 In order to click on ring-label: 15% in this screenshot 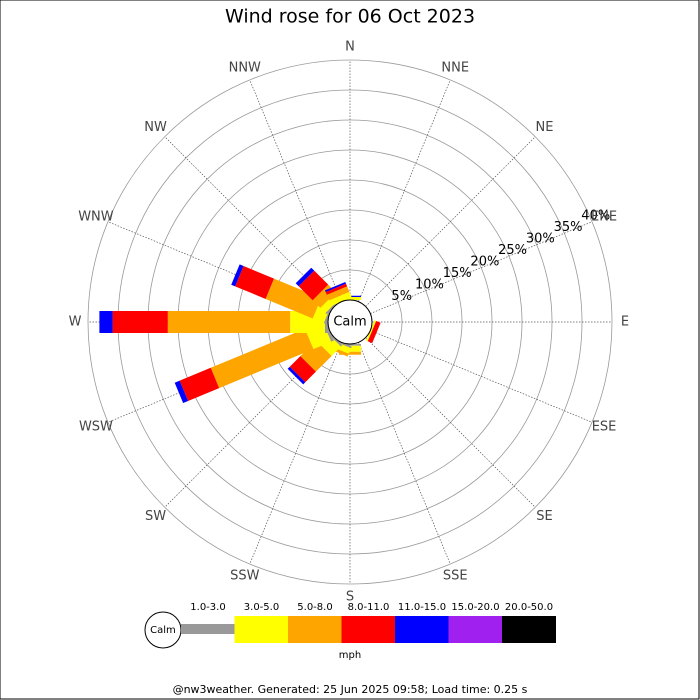, I will do `click(457, 273)`.